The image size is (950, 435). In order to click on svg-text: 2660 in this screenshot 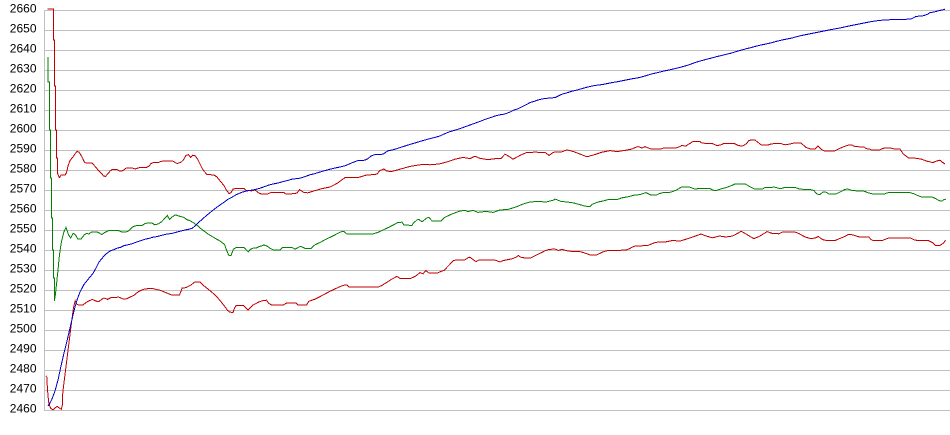, I will do `click(23, 9)`.